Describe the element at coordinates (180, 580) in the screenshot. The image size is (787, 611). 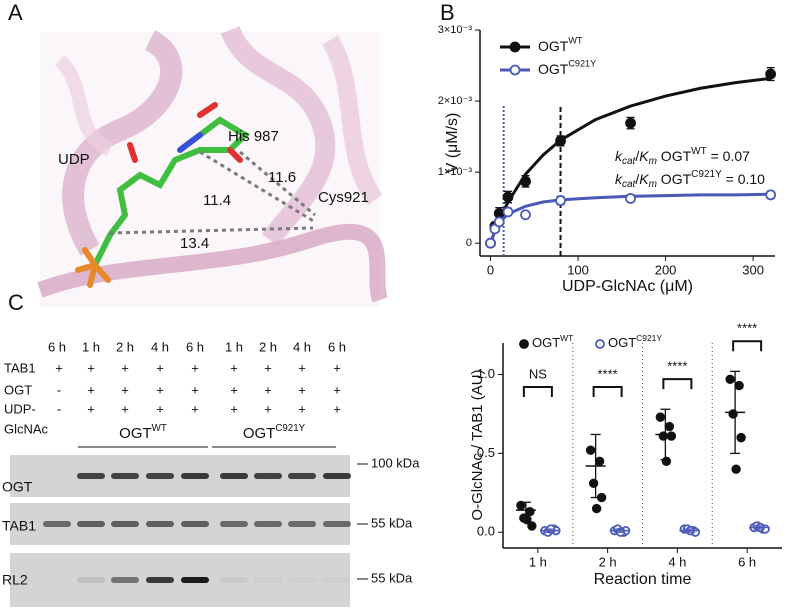
I see `blot-panel` at that location.